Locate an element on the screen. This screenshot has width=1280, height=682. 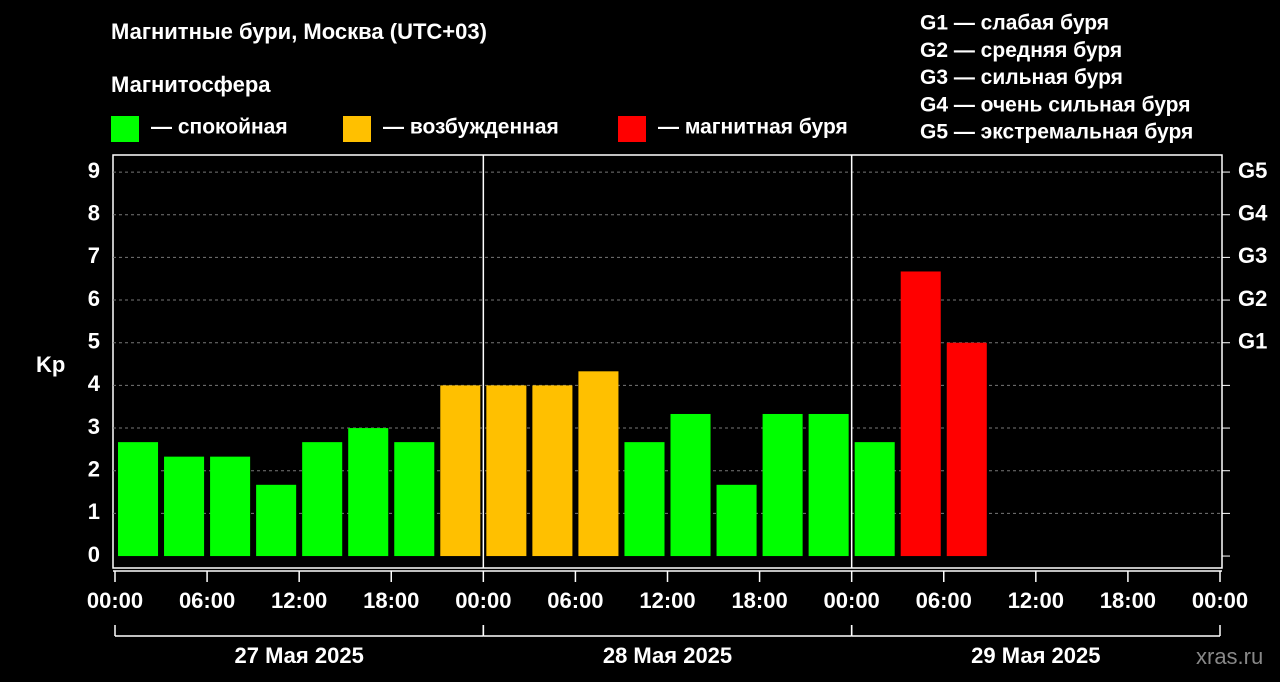
storm-scale-entry: G4 — очень сильная буря is located at coordinates (1055, 104).